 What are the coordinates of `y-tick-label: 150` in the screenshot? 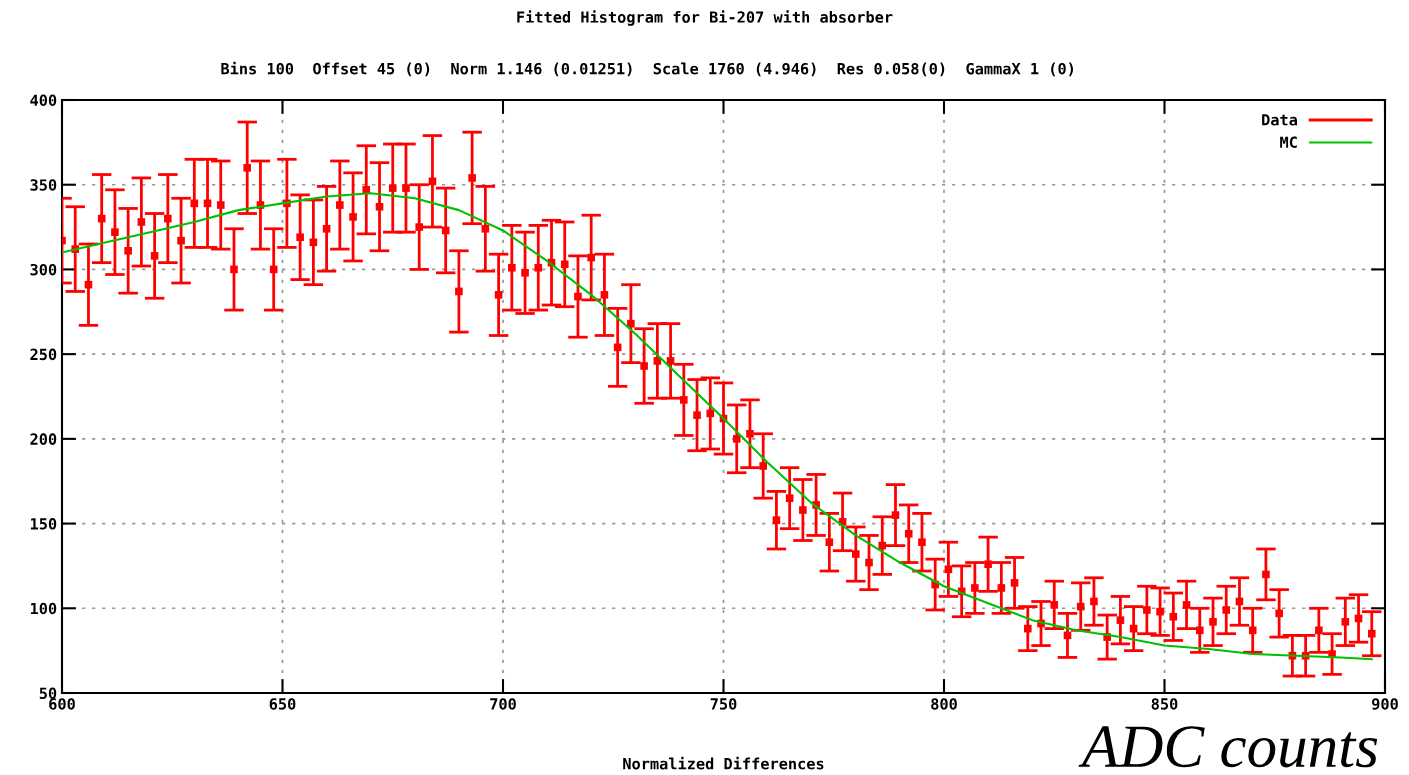 It's located at (43, 524).